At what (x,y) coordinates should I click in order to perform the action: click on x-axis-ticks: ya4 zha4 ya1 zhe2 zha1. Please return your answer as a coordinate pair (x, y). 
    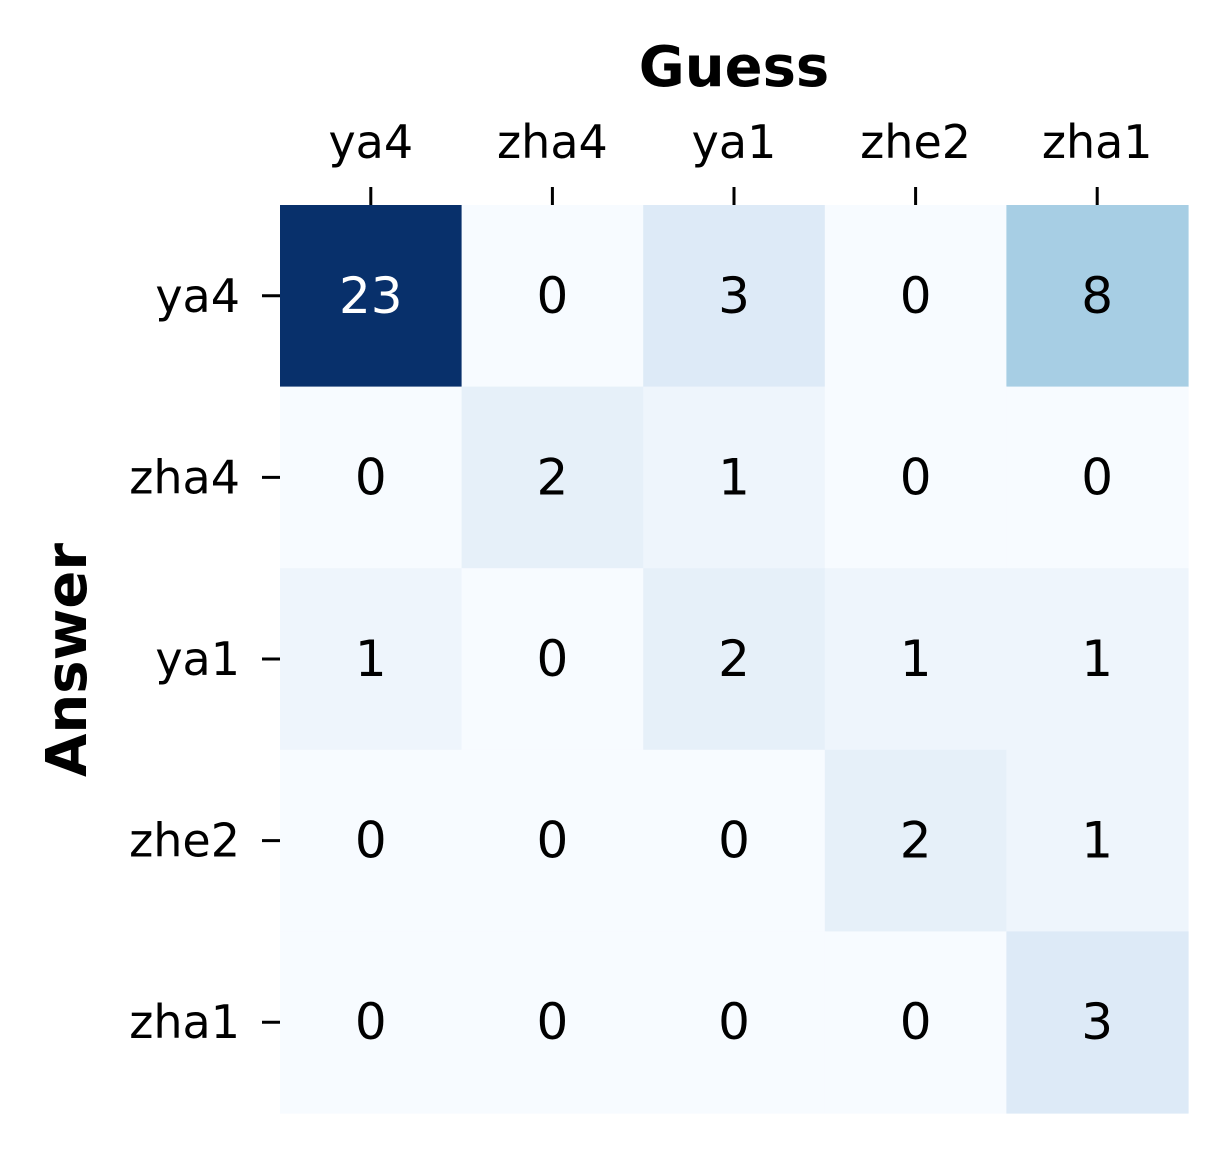
    Looking at the image, I should click on (740, 160).